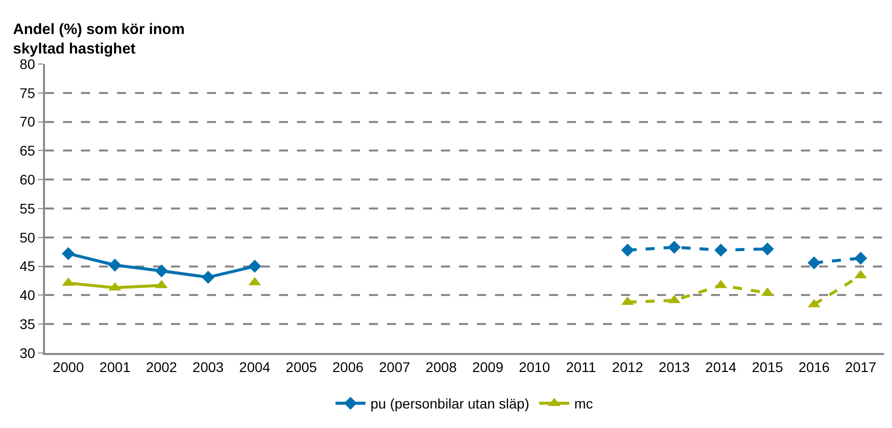  I want to click on y-tick-label: 50, so click(28, 237).